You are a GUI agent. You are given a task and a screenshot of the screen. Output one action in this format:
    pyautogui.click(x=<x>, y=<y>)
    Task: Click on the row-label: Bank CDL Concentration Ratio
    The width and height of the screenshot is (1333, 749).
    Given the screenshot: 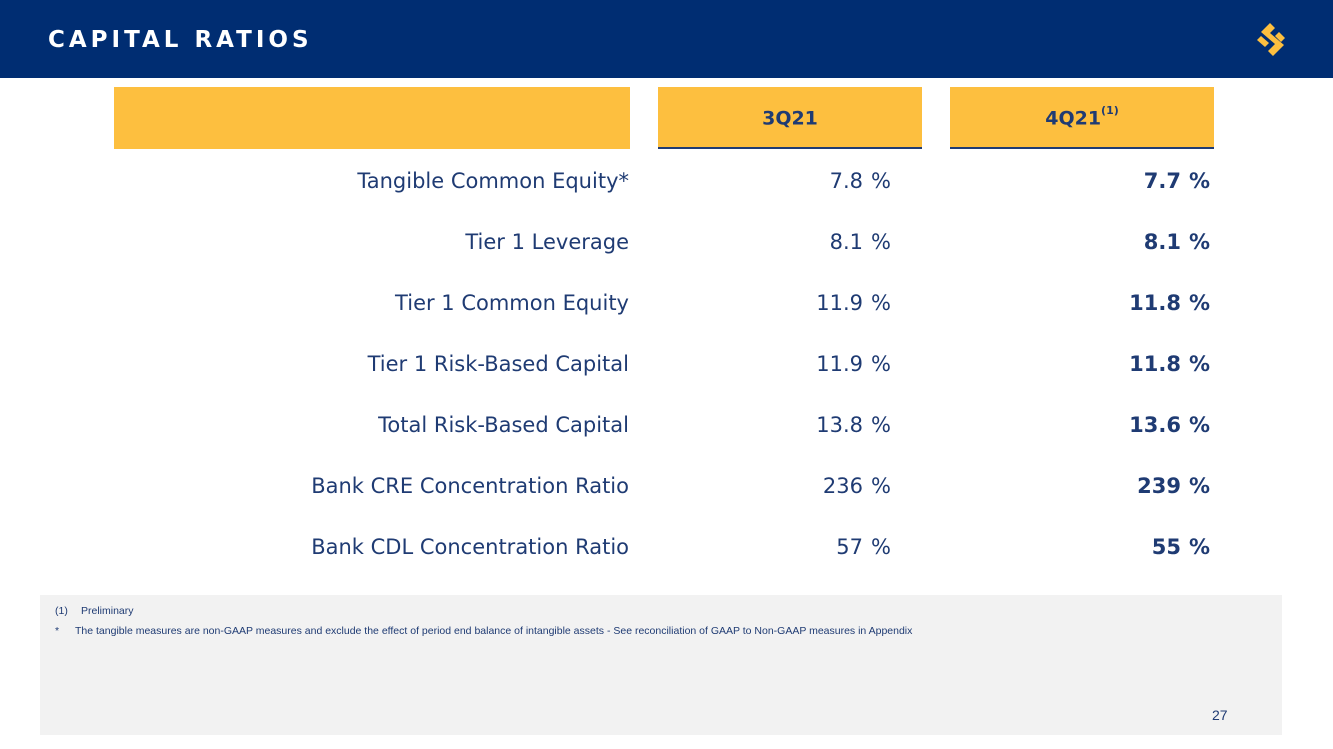 What is the action you would take?
    pyautogui.click(x=470, y=547)
    